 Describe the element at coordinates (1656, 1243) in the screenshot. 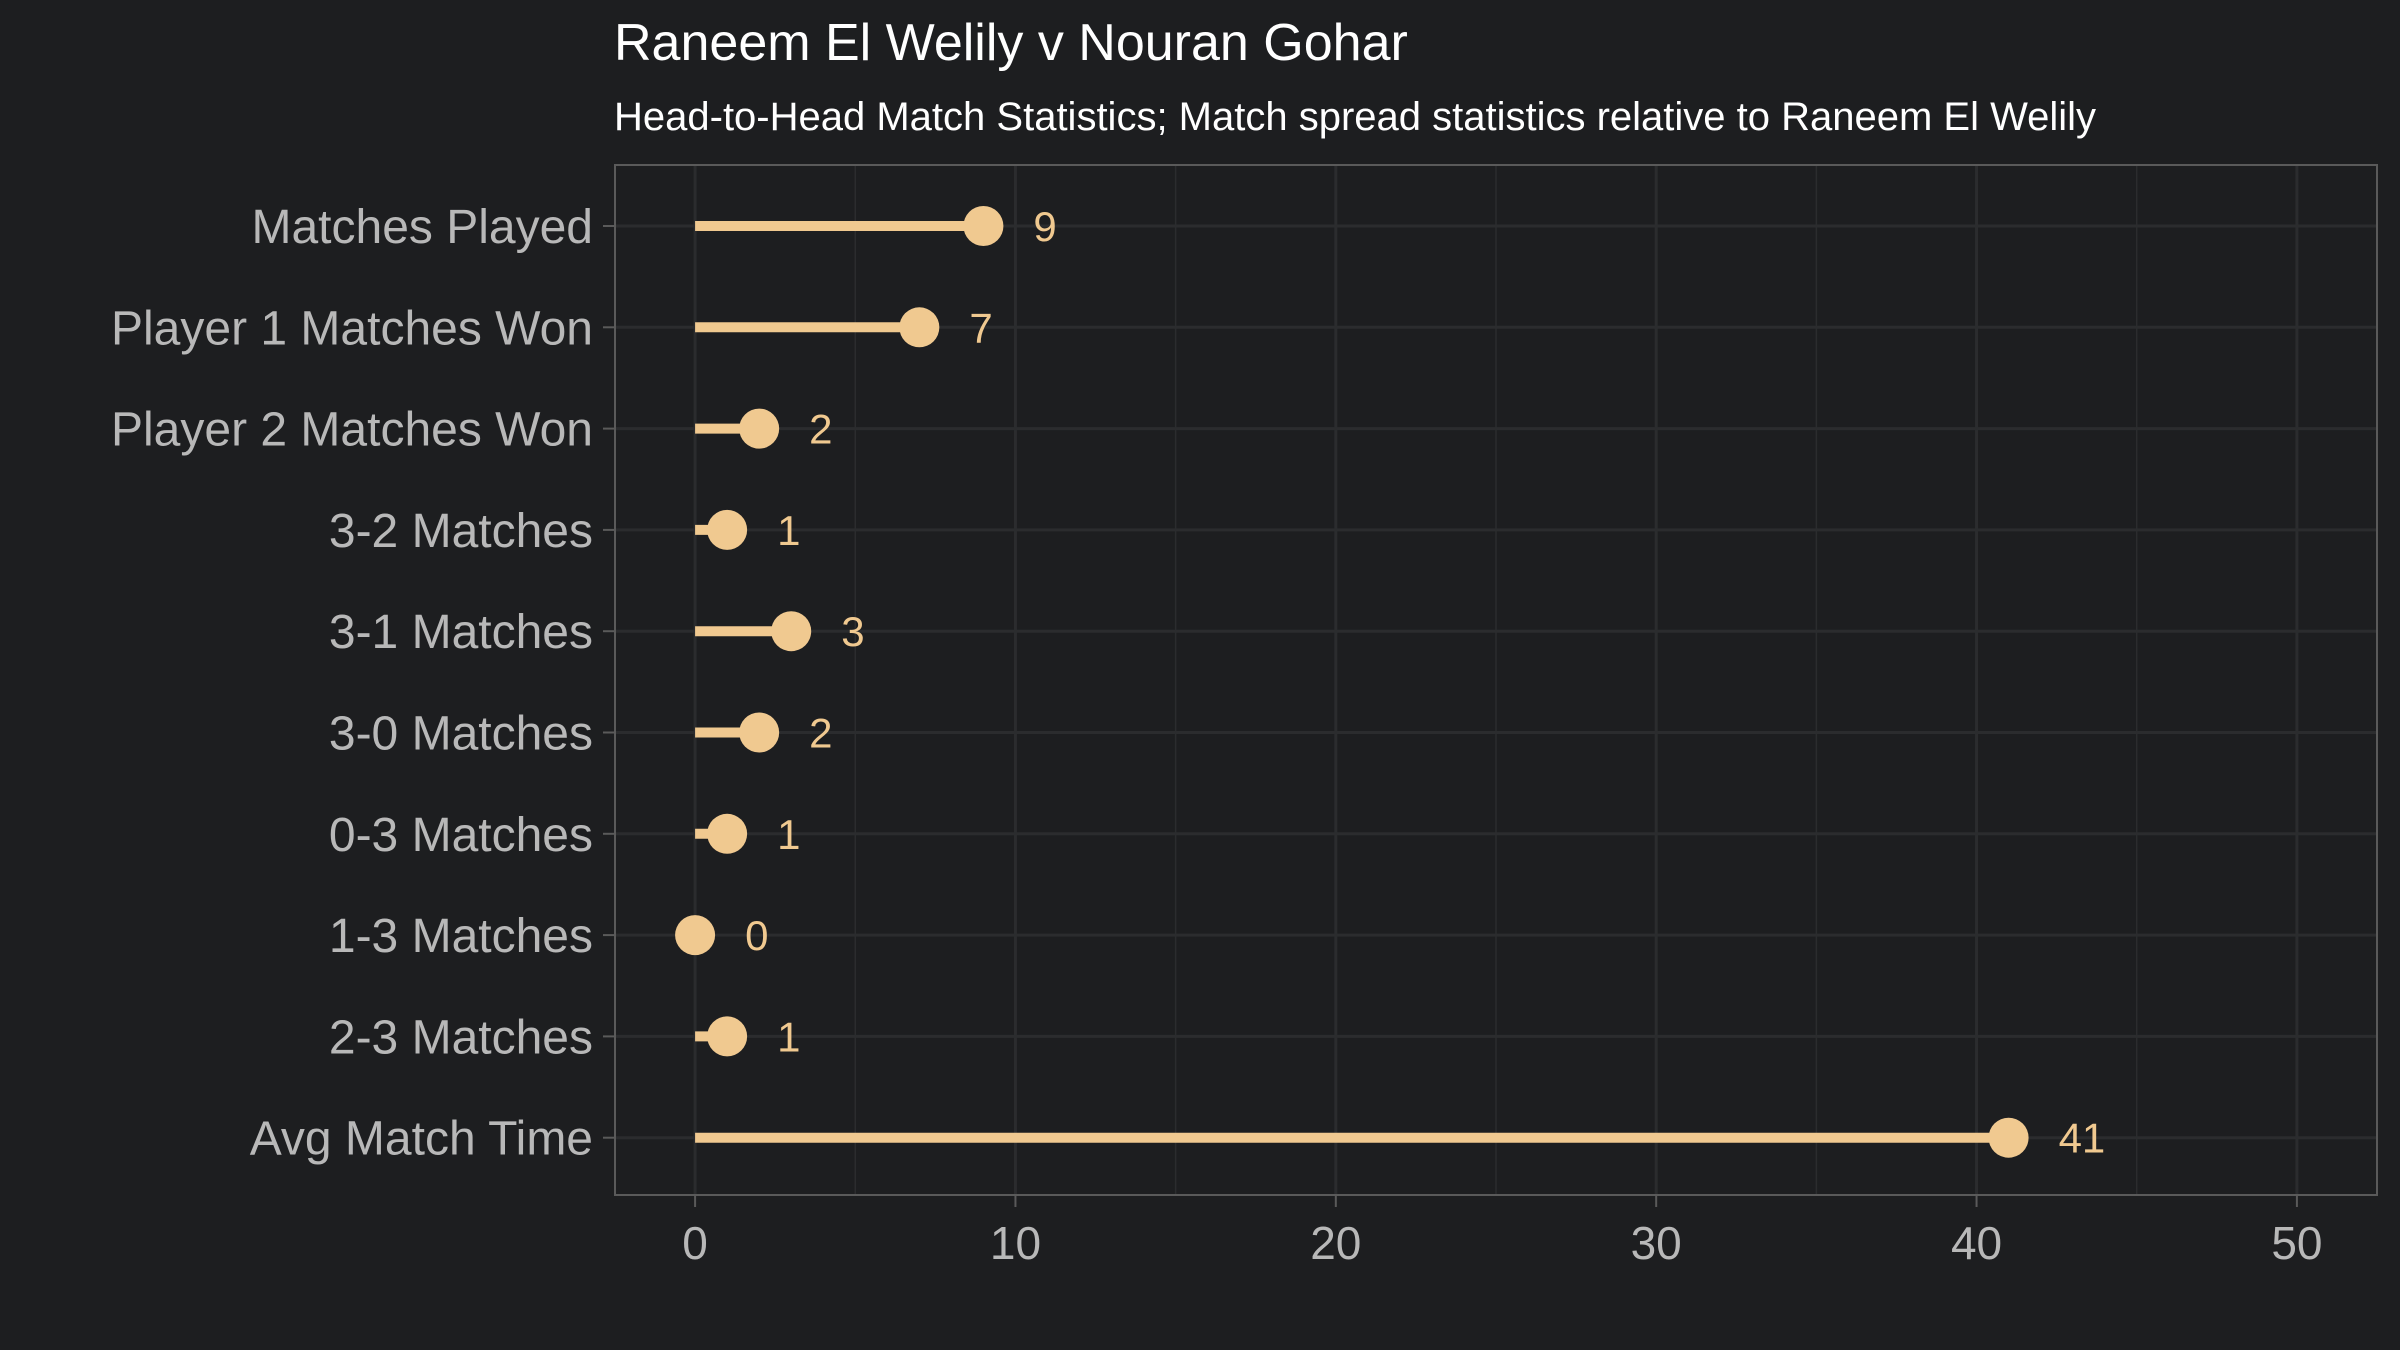

I see `x-tick-label: 30` at that location.